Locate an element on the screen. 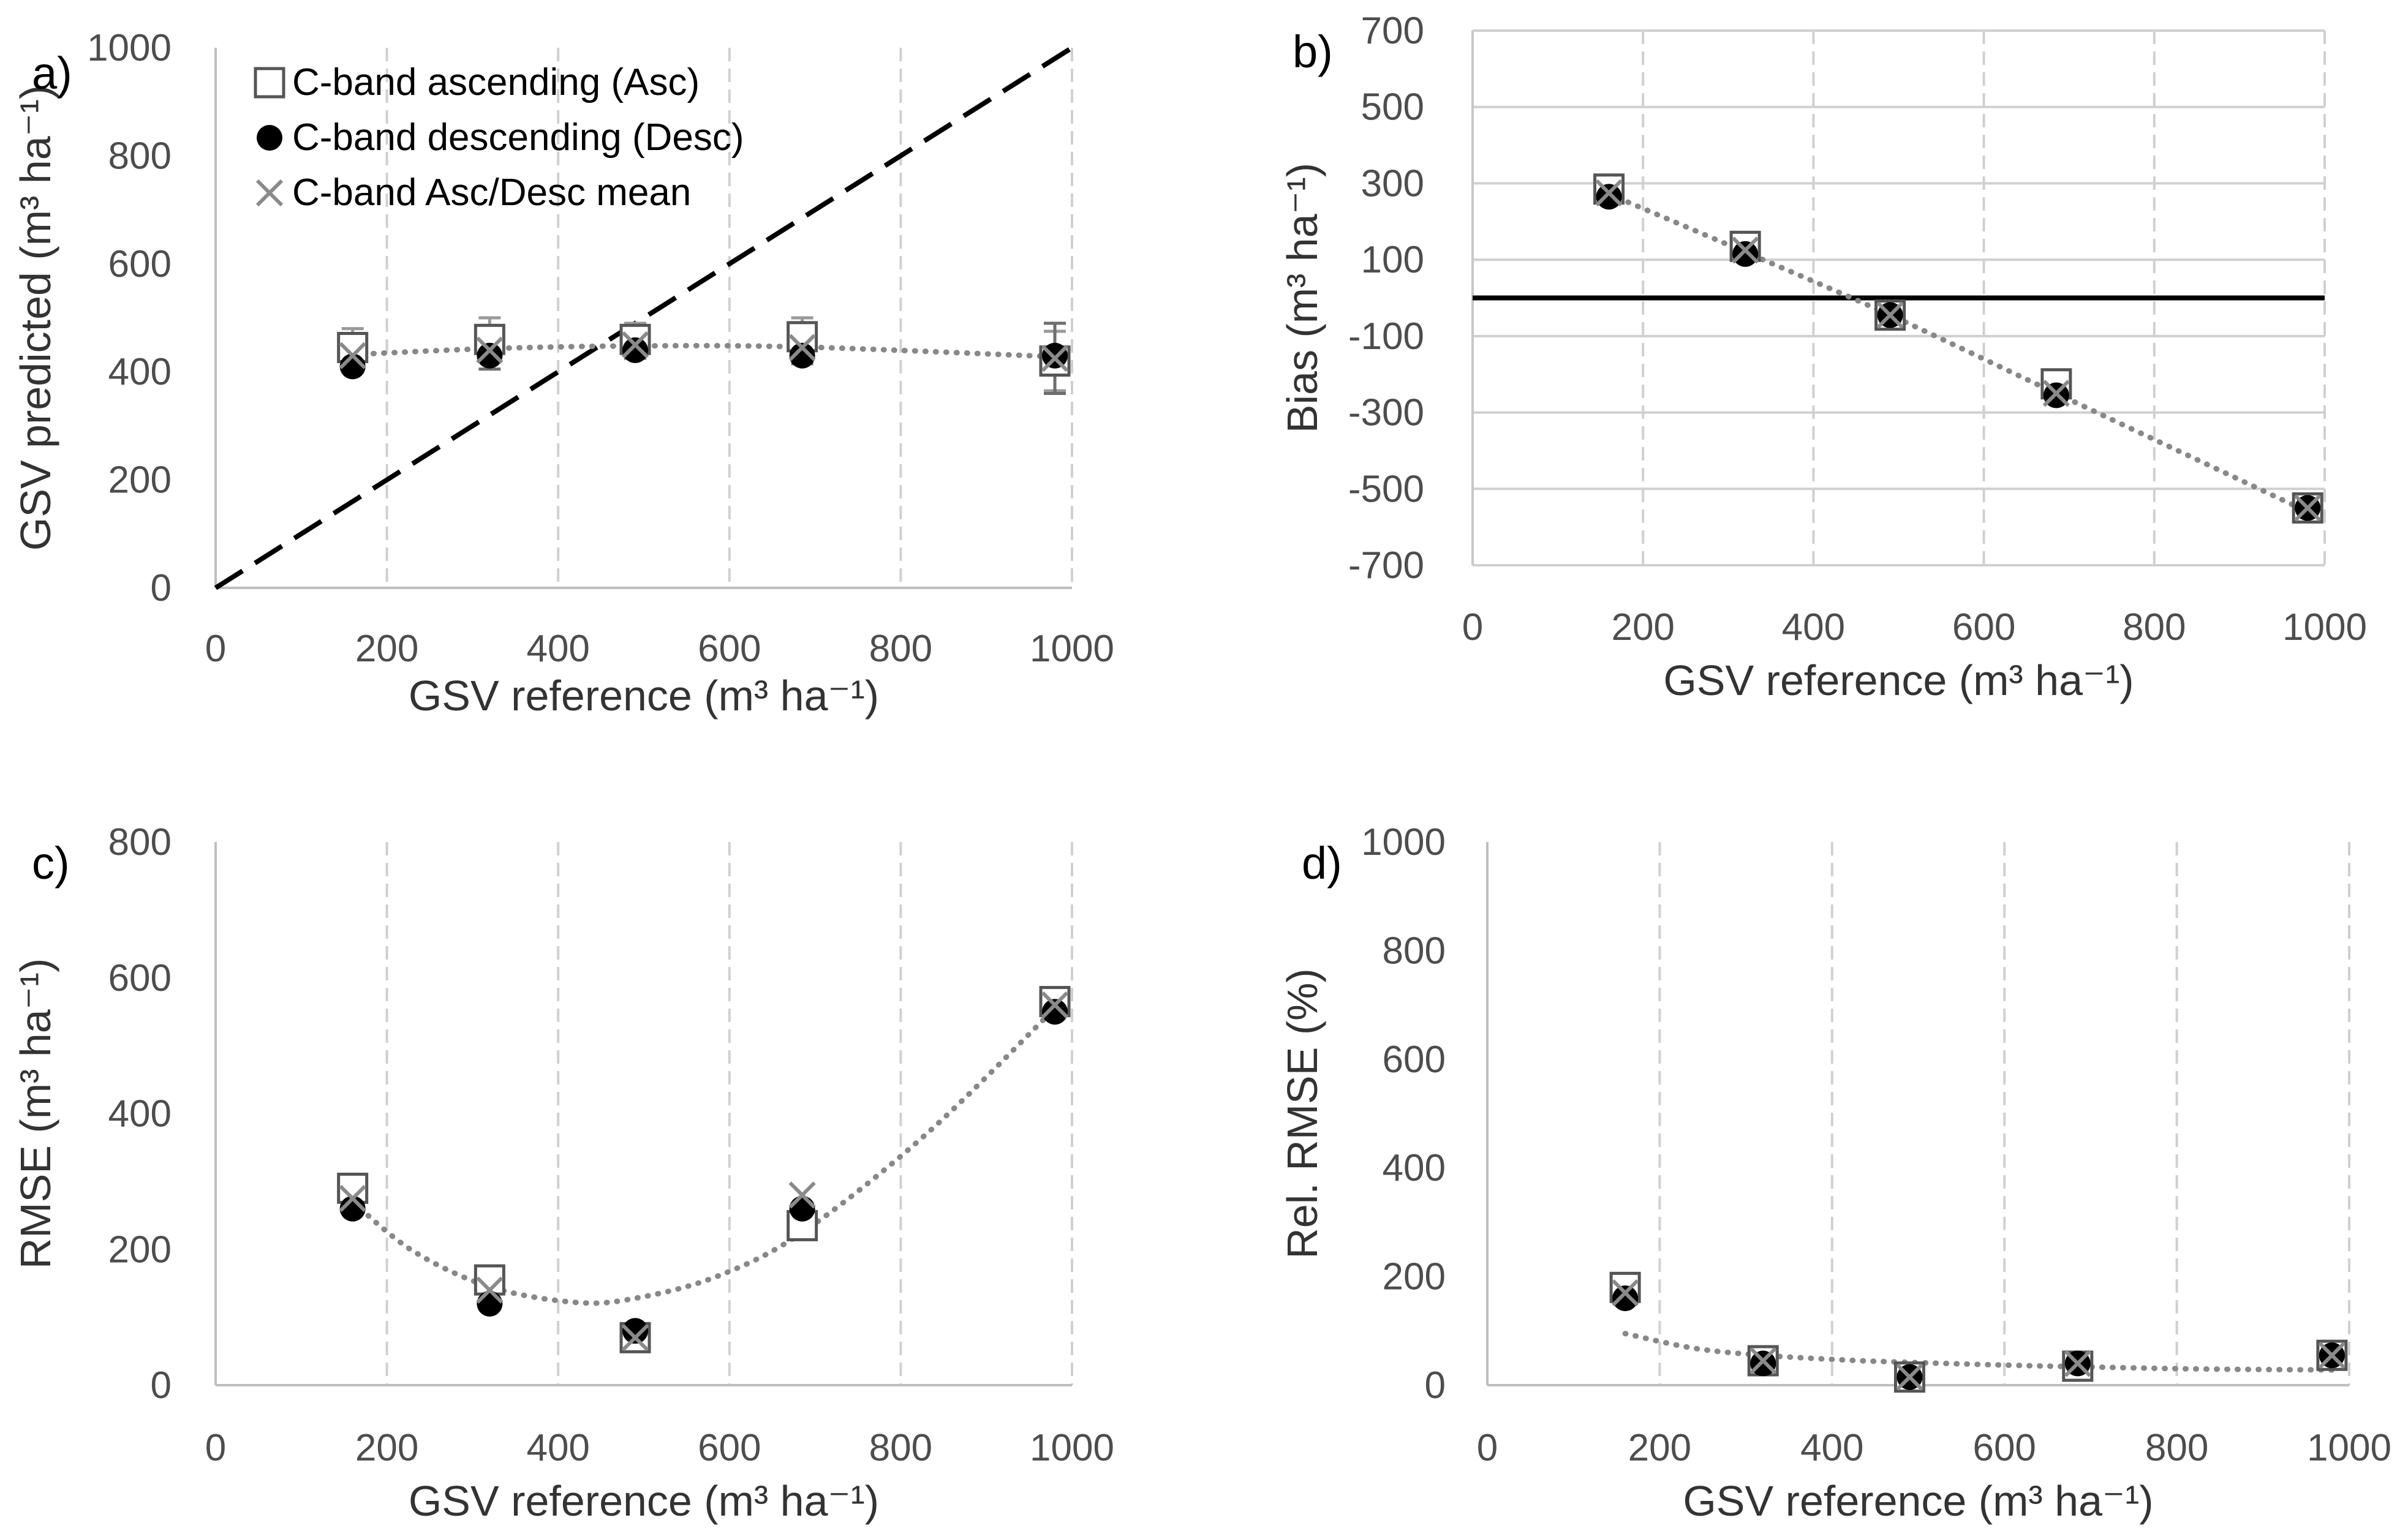 The height and width of the screenshot is (1534, 2408). legend-label-desc: C-band descending (Desc) is located at coordinates (518, 137).